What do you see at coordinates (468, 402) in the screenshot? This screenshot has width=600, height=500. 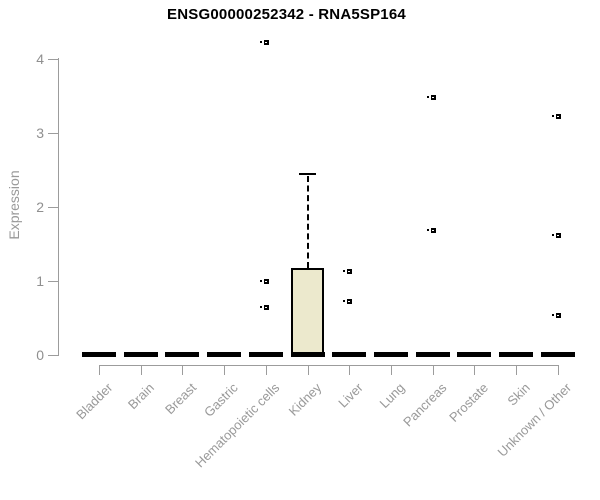 I see `x-tick-label: Prostate` at bounding box center [468, 402].